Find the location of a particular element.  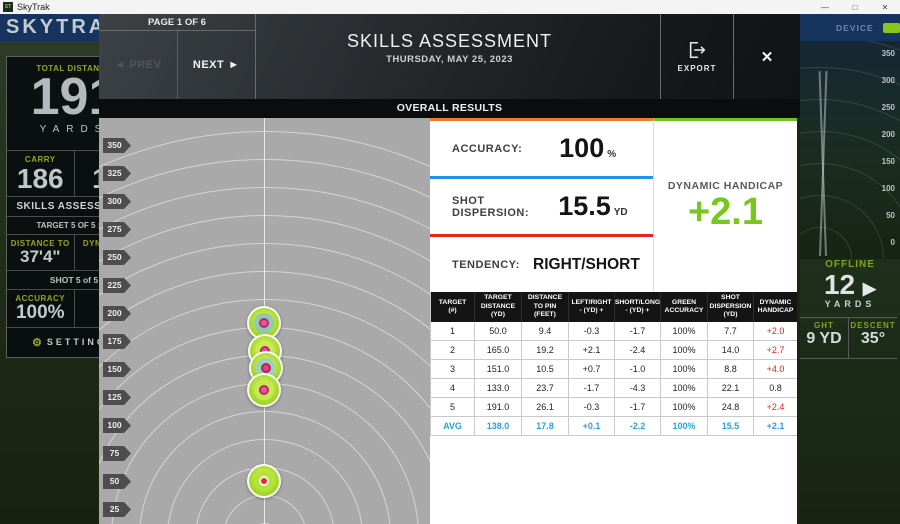

table-cell: +2.1 is located at coordinates (592, 350).